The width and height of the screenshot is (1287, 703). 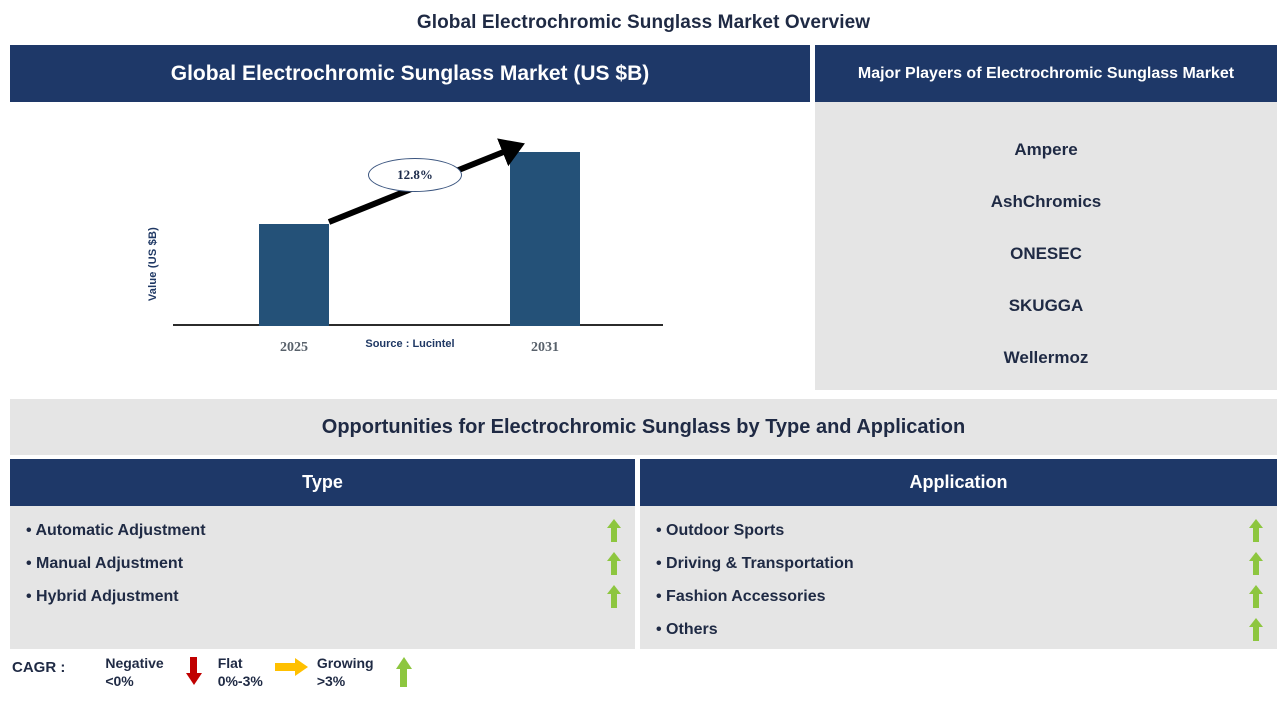 What do you see at coordinates (294, 347) in the screenshot?
I see `chart-tick-2025: 2025` at bounding box center [294, 347].